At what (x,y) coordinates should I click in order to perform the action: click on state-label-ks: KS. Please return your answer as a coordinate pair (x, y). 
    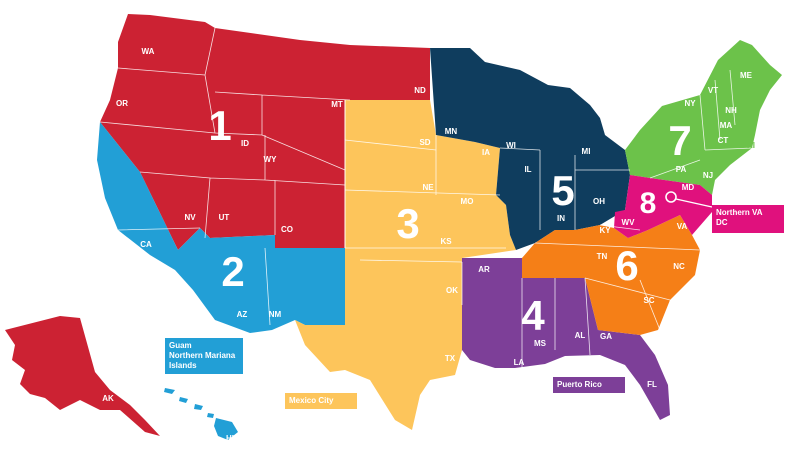
    Looking at the image, I should click on (446, 241).